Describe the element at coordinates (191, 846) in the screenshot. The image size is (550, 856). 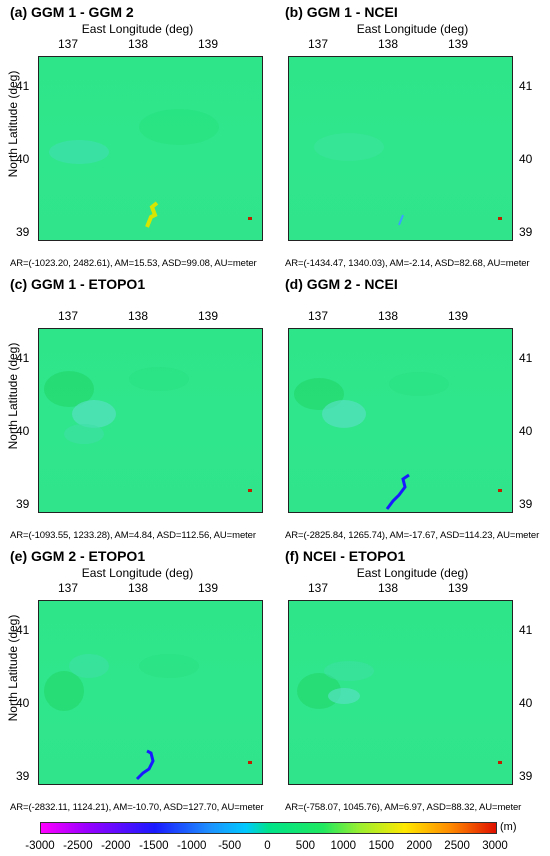
I see `colorbar-tick: -1000` at that location.